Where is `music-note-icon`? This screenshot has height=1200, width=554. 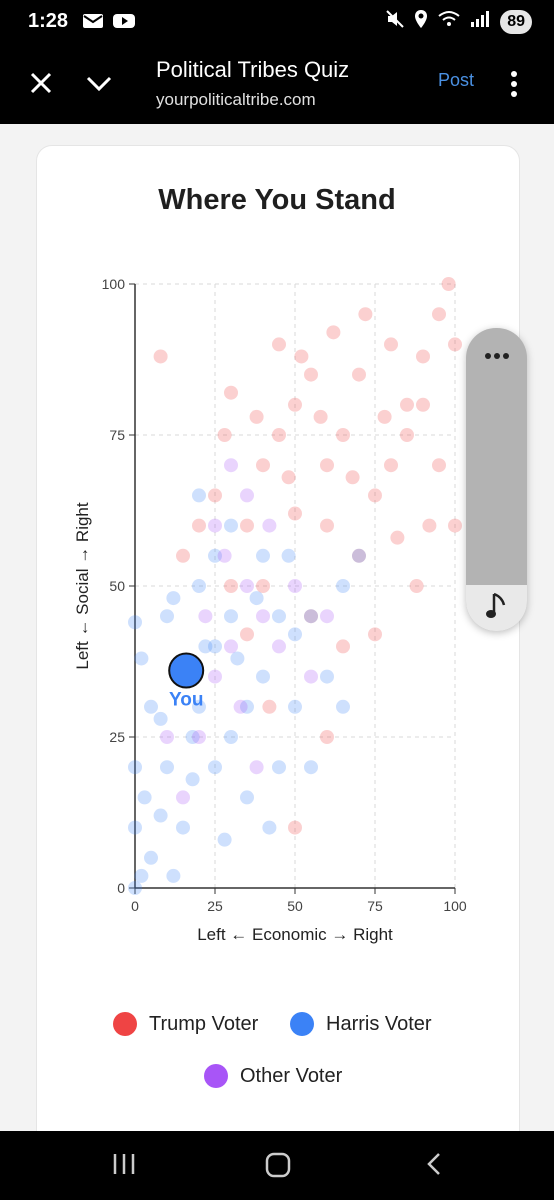
music-note-icon is located at coordinates (496, 605).